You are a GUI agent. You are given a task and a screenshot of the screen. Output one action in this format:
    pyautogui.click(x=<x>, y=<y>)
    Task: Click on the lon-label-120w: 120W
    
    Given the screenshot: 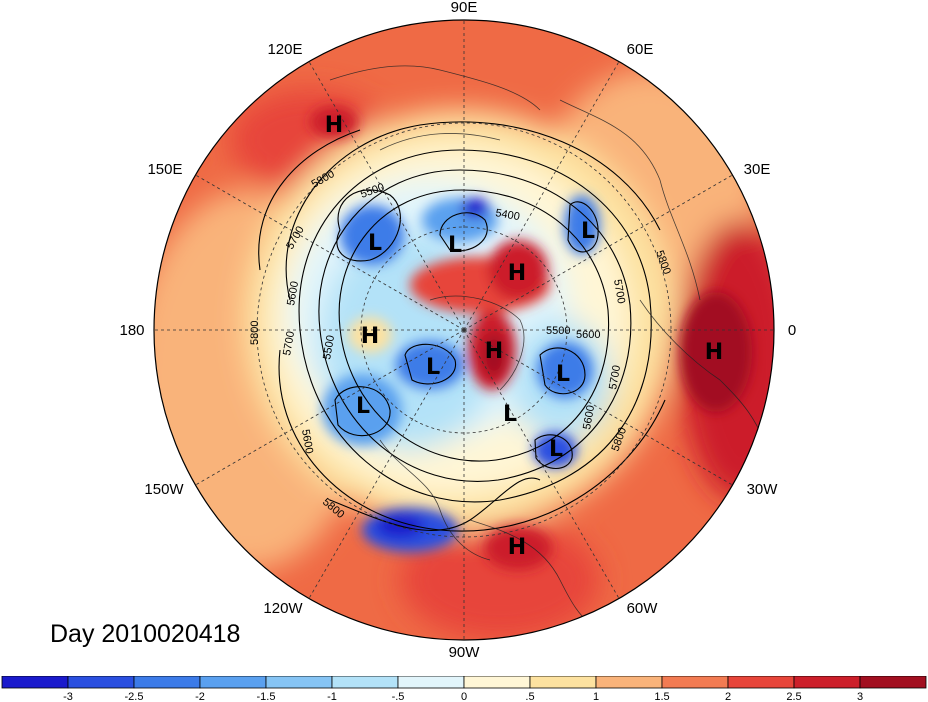 What is the action you would take?
    pyautogui.click(x=283, y=608)
    